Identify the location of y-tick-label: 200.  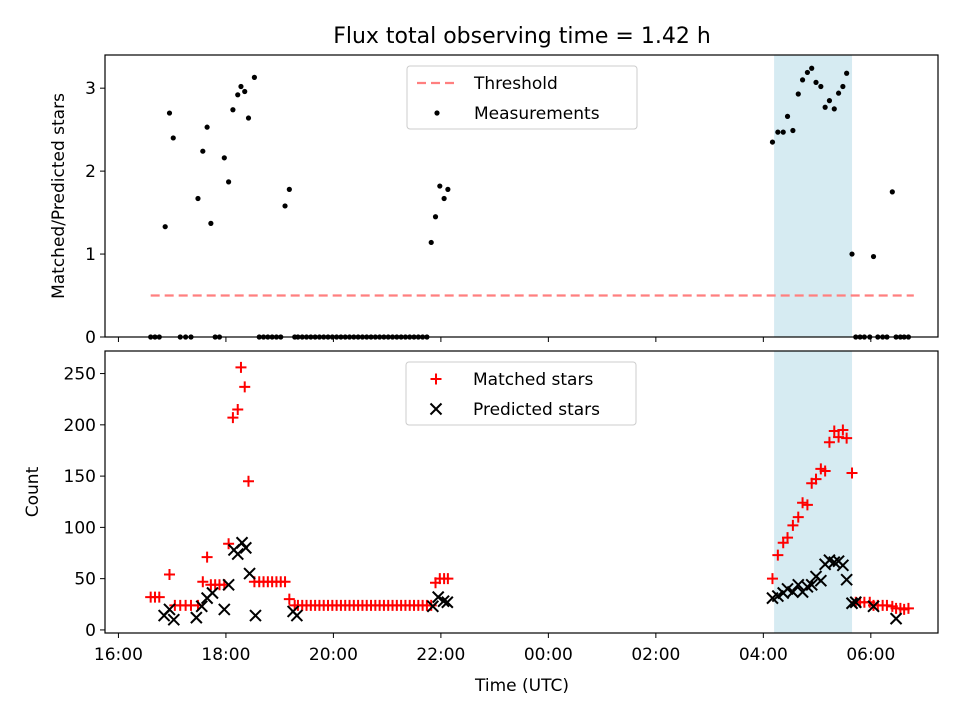
(80, 426).